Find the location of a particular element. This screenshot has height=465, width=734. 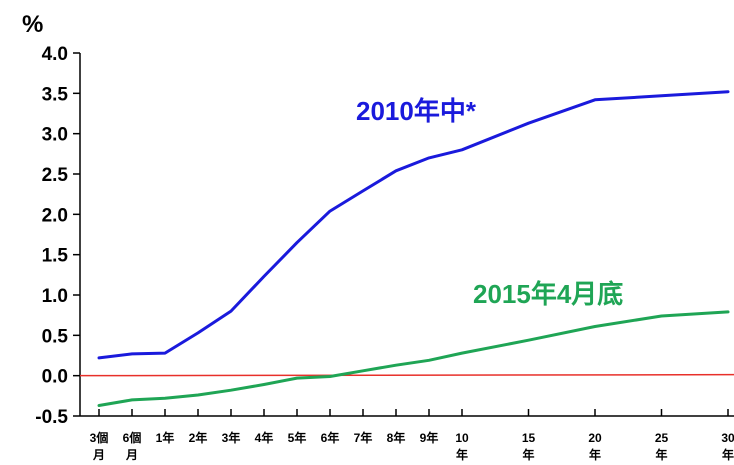

y-tick-label: -0.5 is located at coordinates (51, 417).